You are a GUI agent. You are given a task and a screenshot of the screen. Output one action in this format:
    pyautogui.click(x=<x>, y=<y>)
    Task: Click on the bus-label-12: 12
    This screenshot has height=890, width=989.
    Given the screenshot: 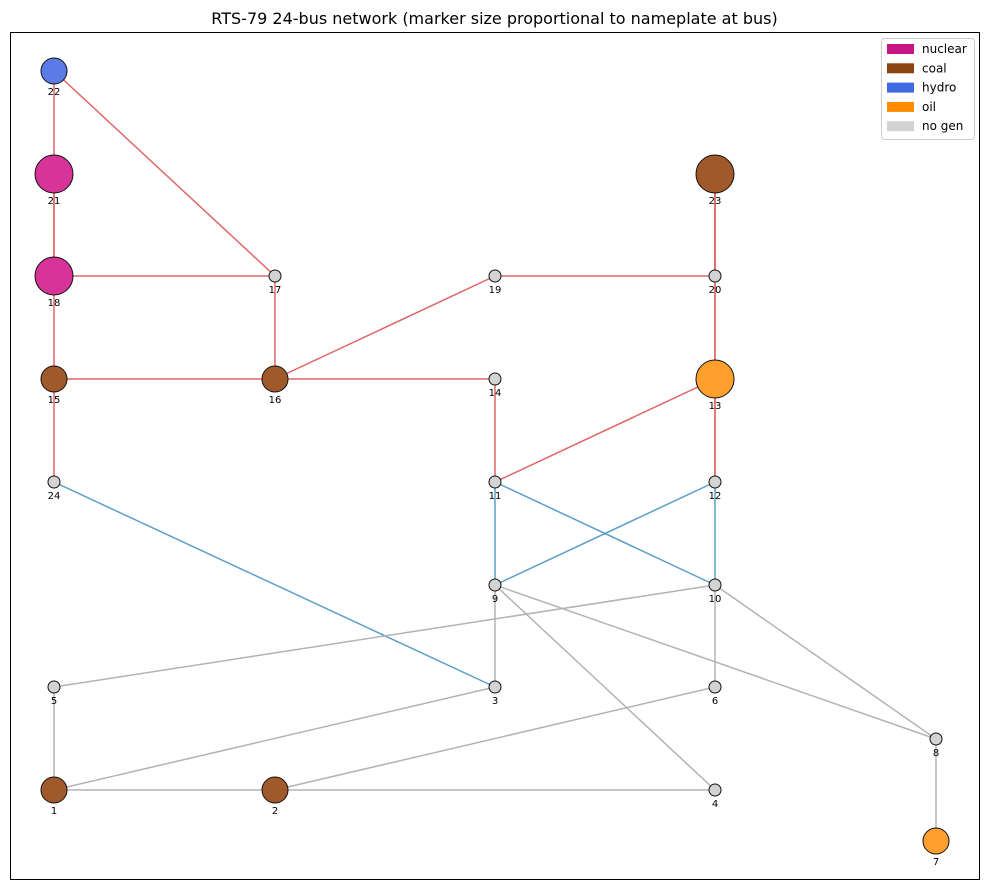 What is the action you would take?
    pyautogui.click(x=715, y=496)
    